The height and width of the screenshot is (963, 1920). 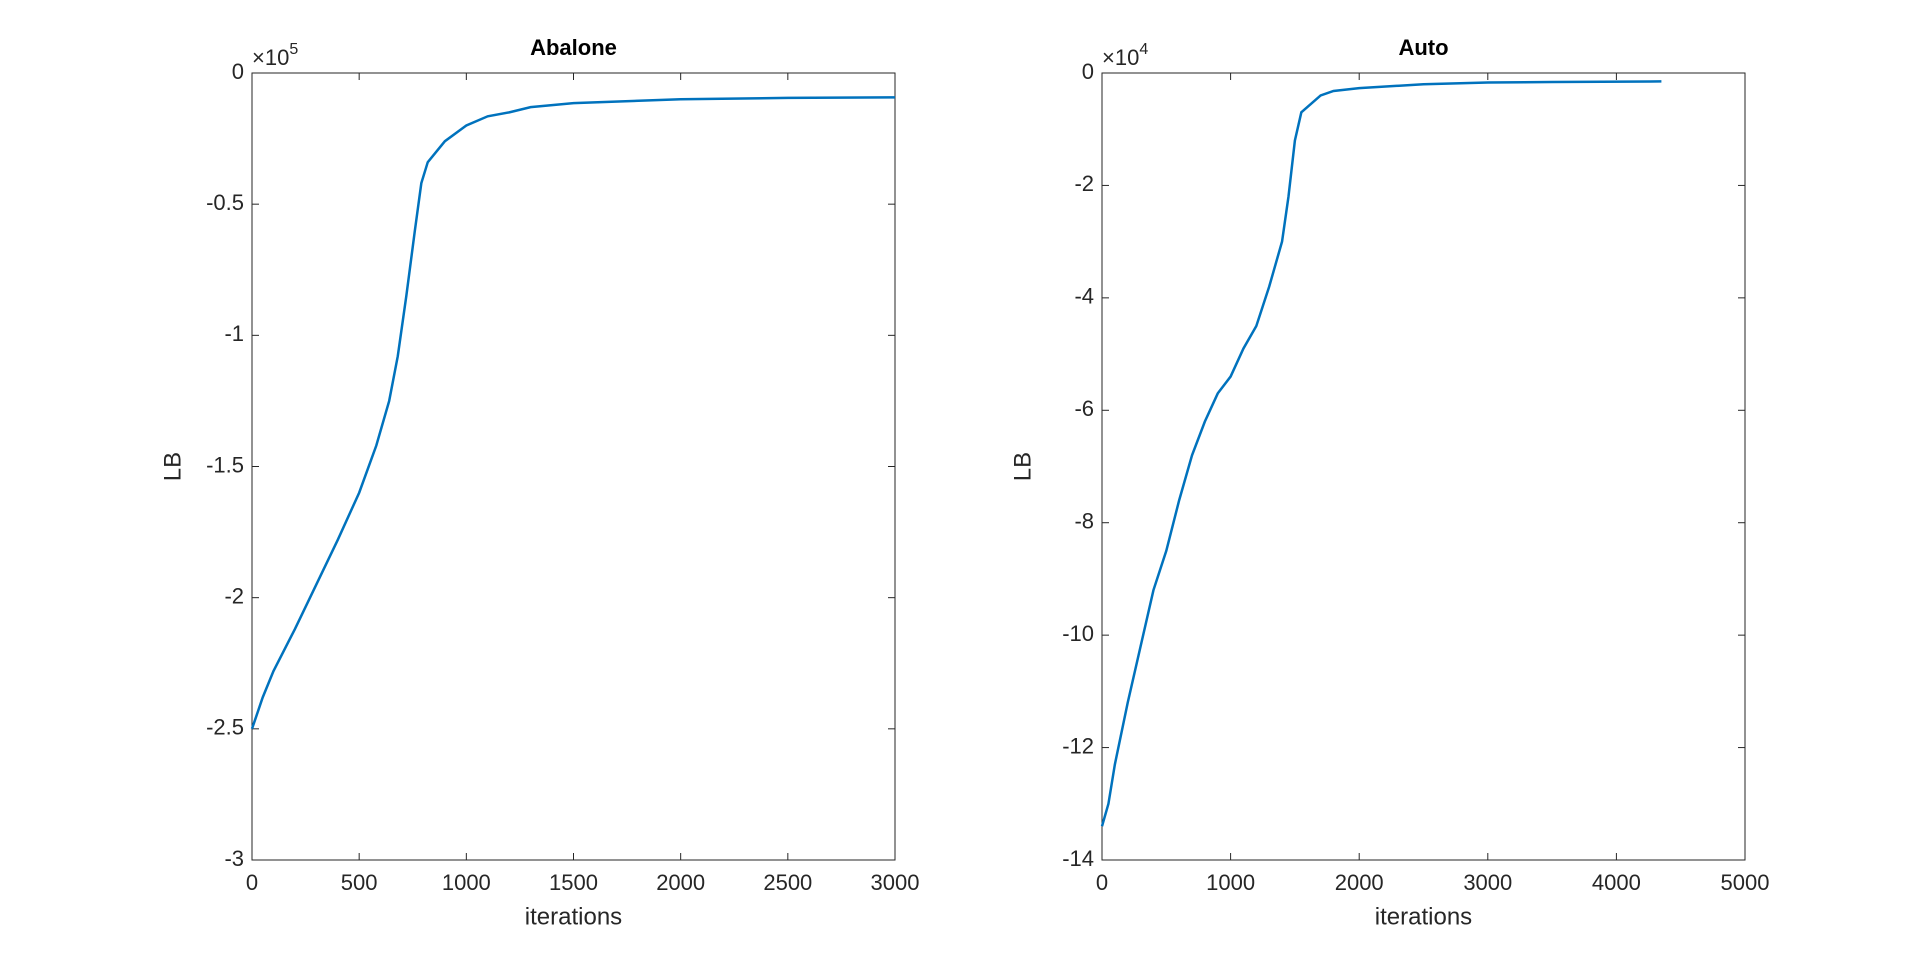 What do you see at coordinates (234, 333) in the screenshot?
I see `y-tick-label: -1` at bounding box center [234, 333].